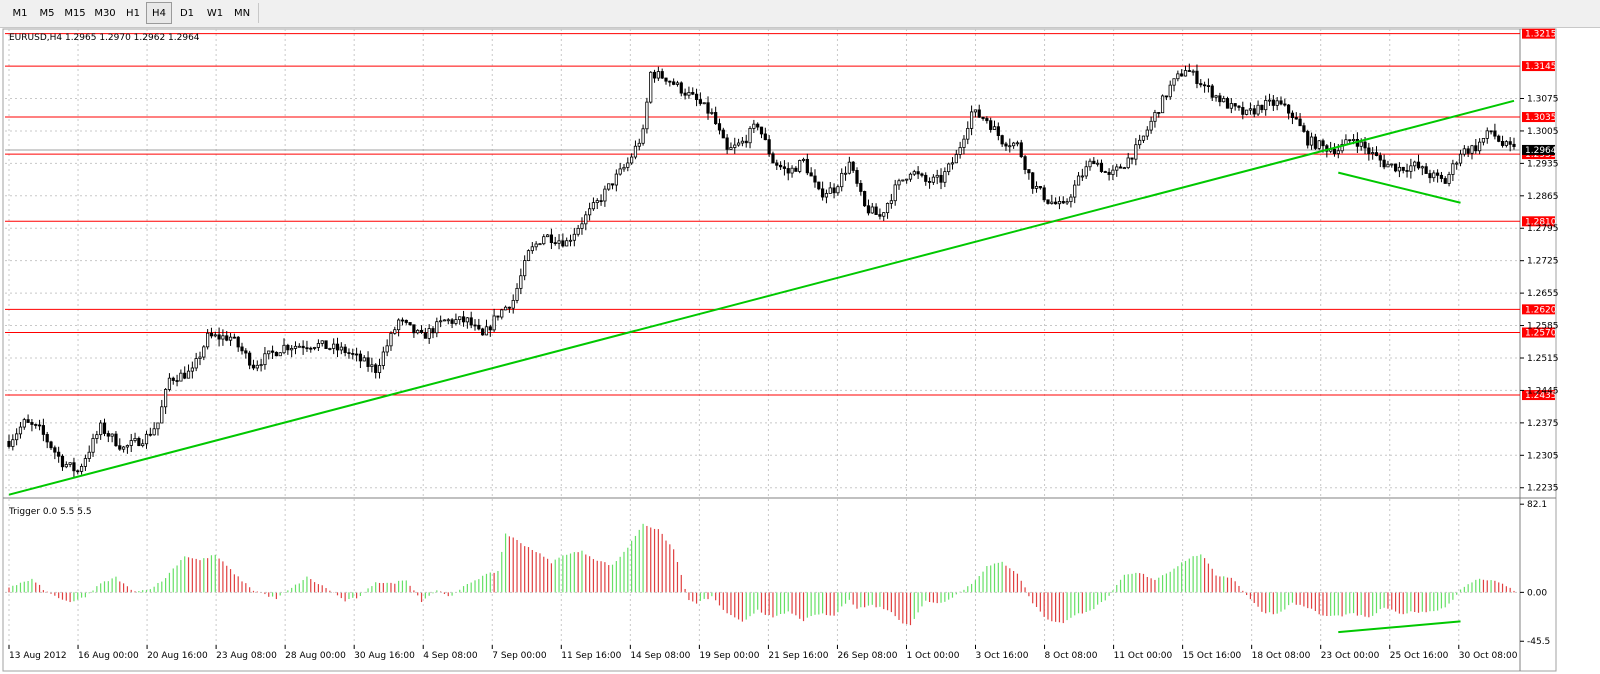 The width and height of the screenshot is (1600, 674). What do you see at coordinates (105, 13) in the screenshot?
I see `timeframe-m30-button: M30` at bounding box center [105, 13].